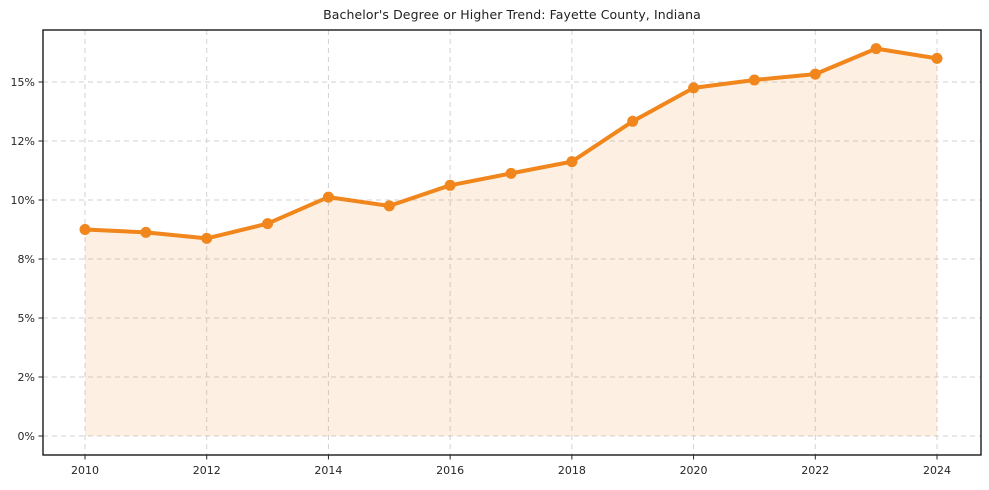 The width and height of the screenshot is (989, 490). What do you see at coordinates (572, 470) in the screenshot?
I see `x-tick-label: 2018` at bounding box center [572, 470].